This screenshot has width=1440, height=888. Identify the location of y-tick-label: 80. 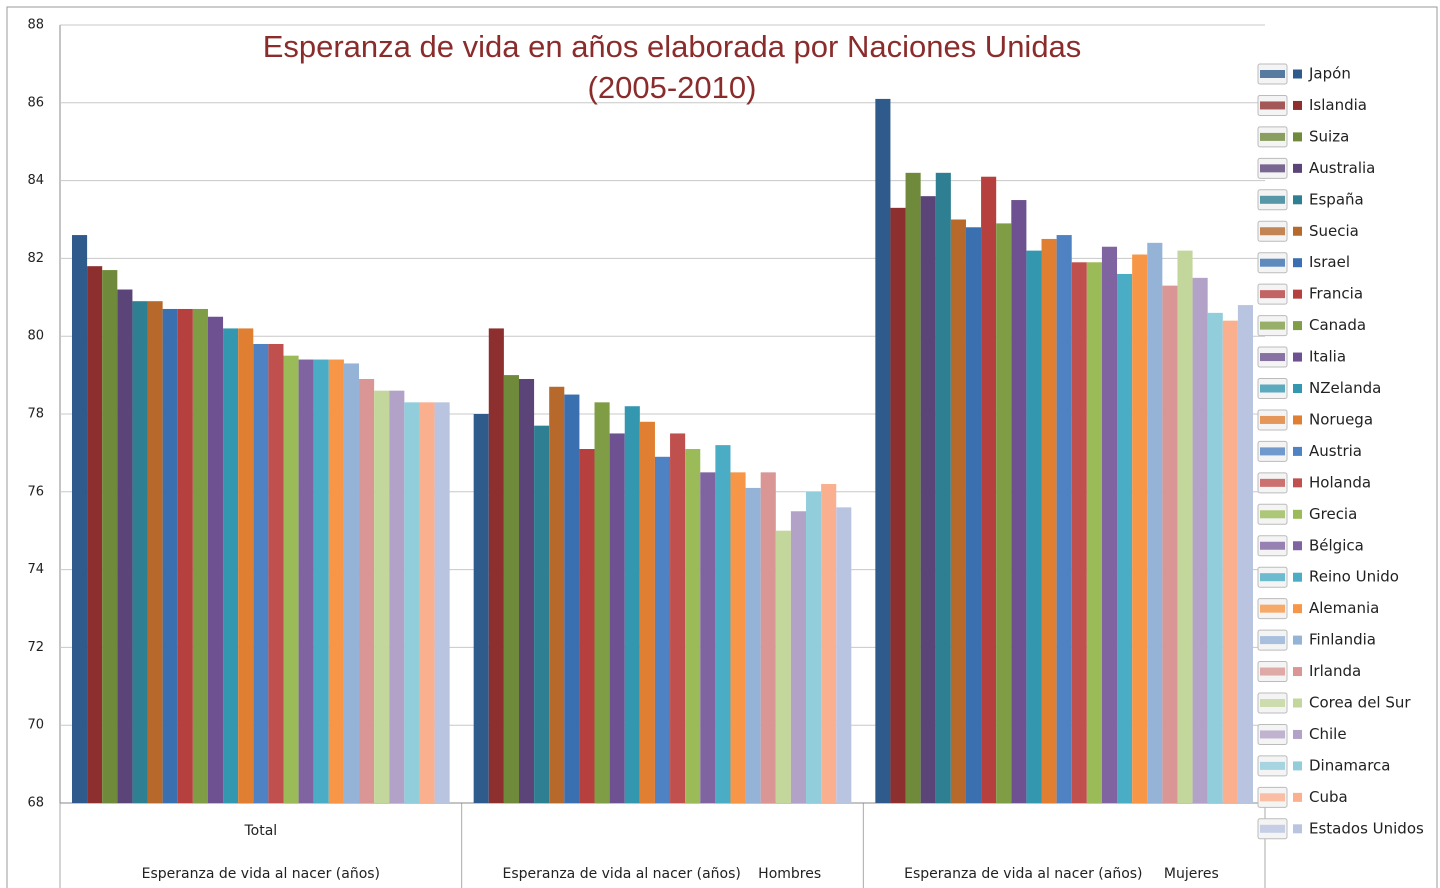
(35, 336).